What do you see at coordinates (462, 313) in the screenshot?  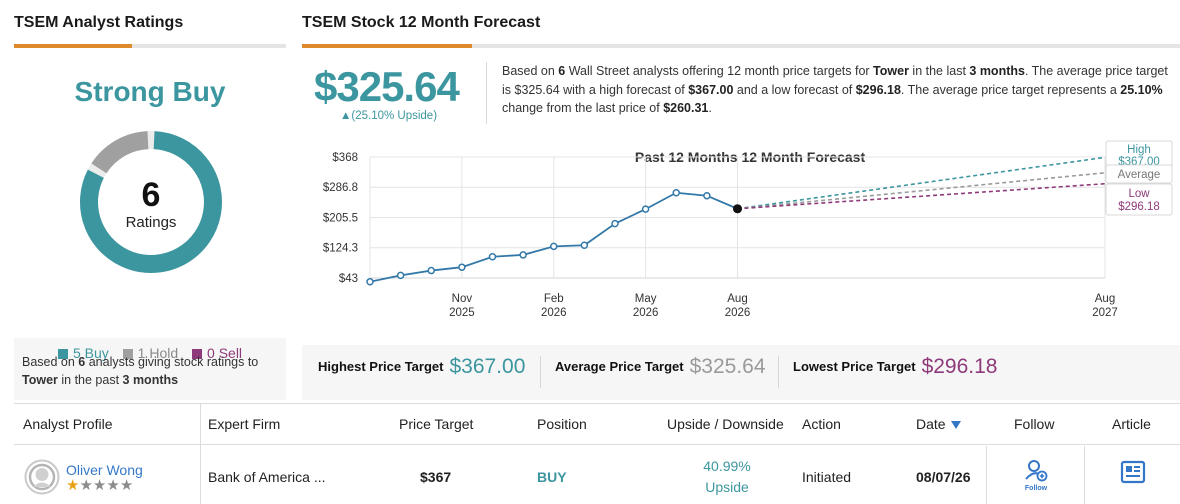 I see `x-tick-label: 2025` at bounding box center [462, 313].